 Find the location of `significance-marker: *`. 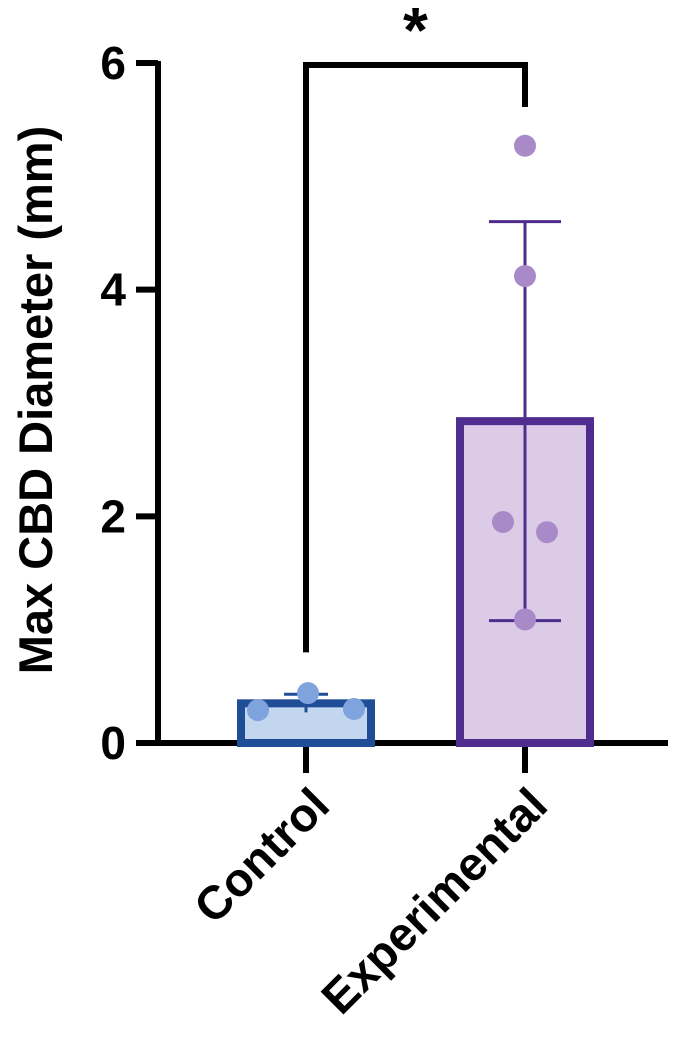

significance-marker: * is located at coordinates (415, 33).